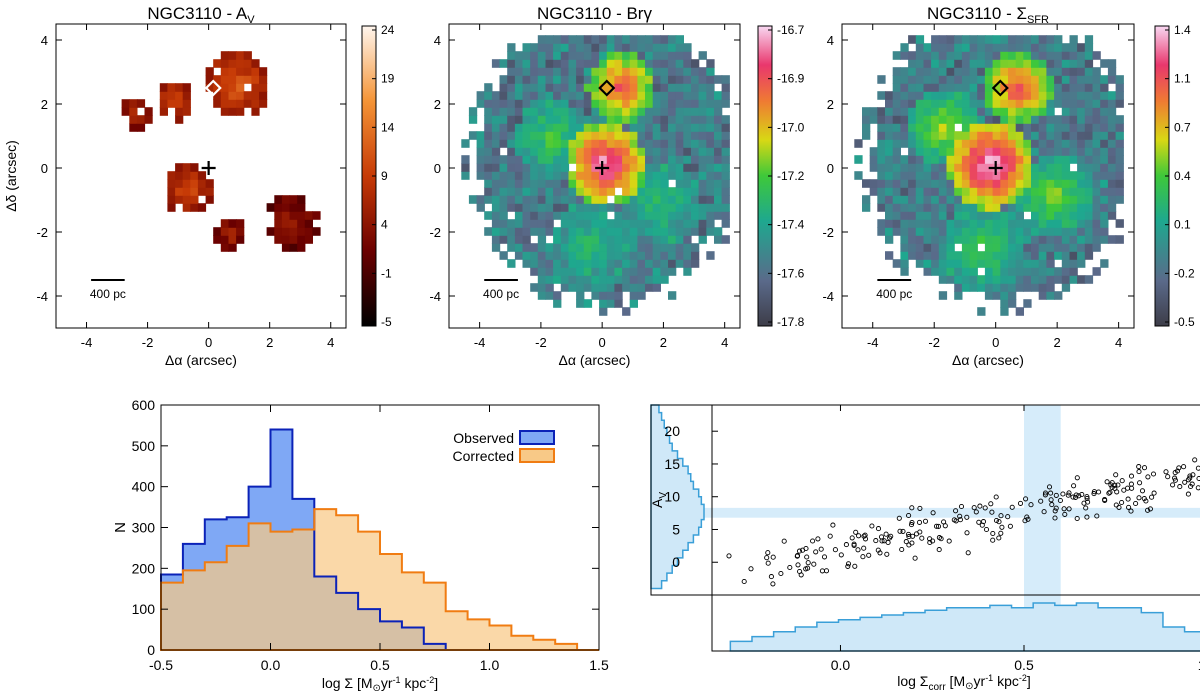  I want to click on x-tick-label: 1.5, so click(599, 665).